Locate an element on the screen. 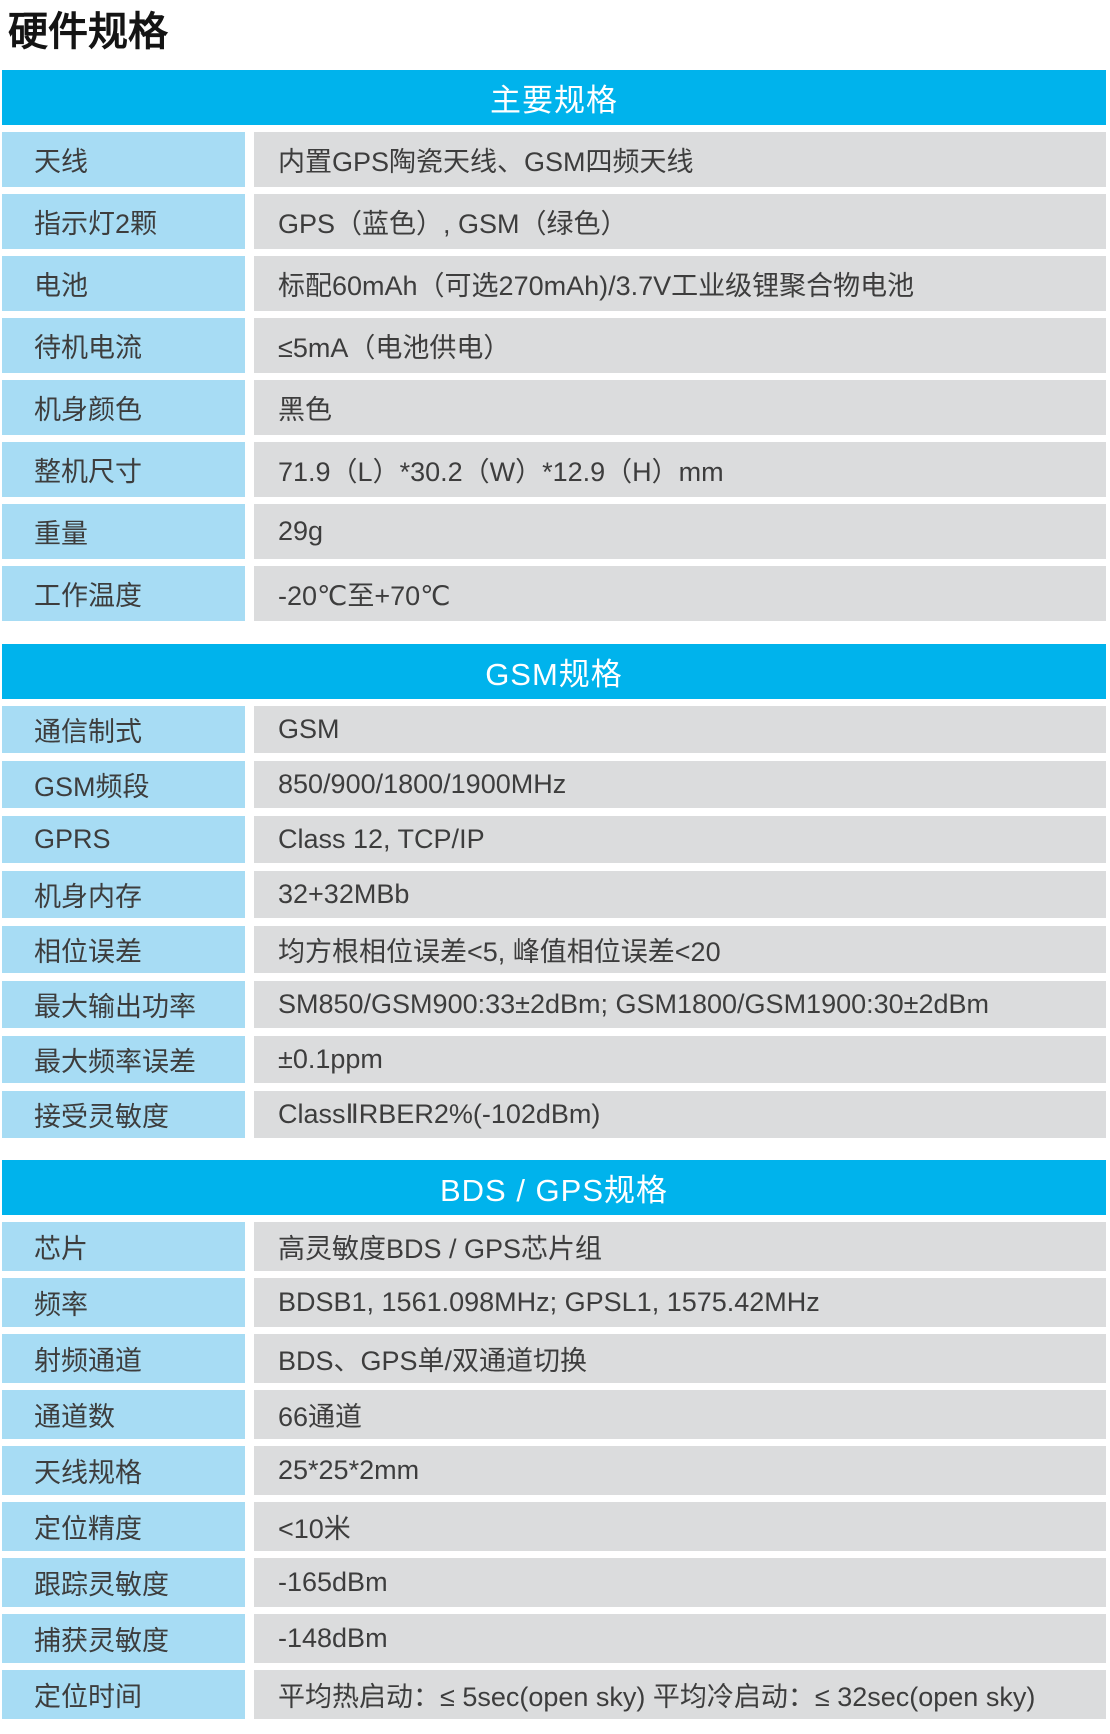  spec-row-rx-sensitivity: 接受灵敏度 ClassⅡRBER2%(-102dBm) is located at coordinates (554, 1114).